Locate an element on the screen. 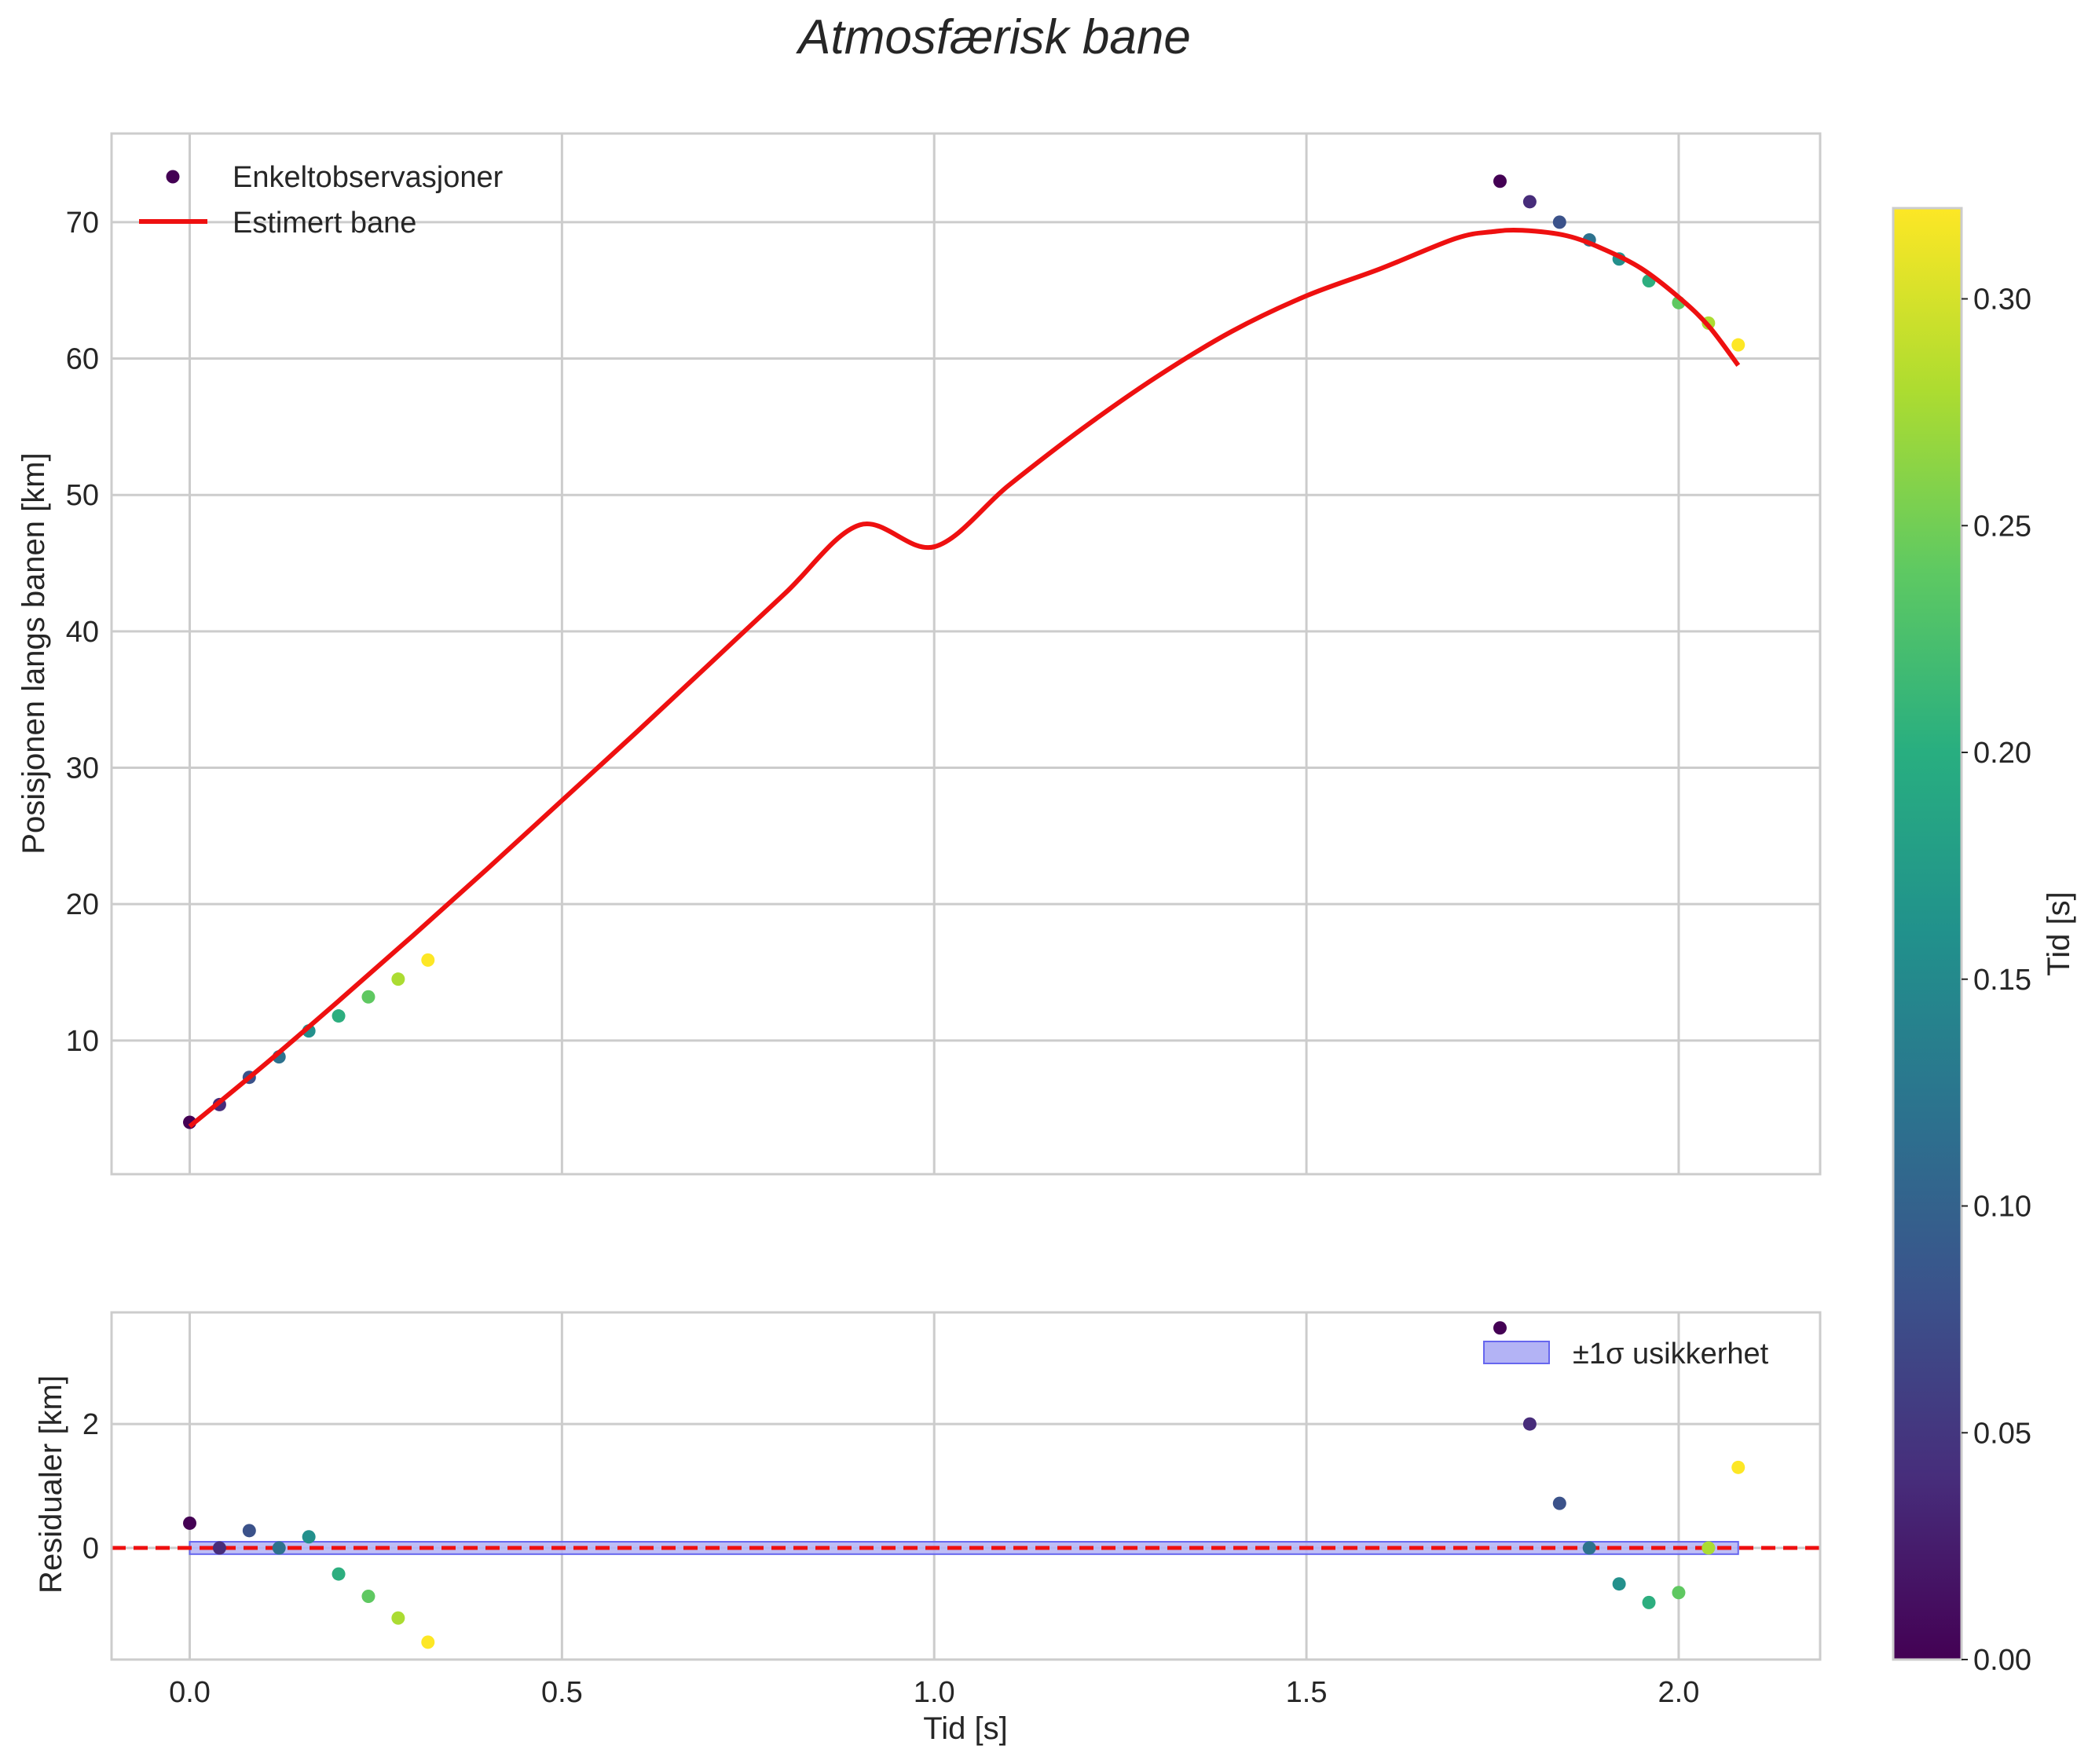 The height and width of the screenshot is (1764, 2099). colorbar-tick-label: 0.15 is located at coordinates (2002, 981).